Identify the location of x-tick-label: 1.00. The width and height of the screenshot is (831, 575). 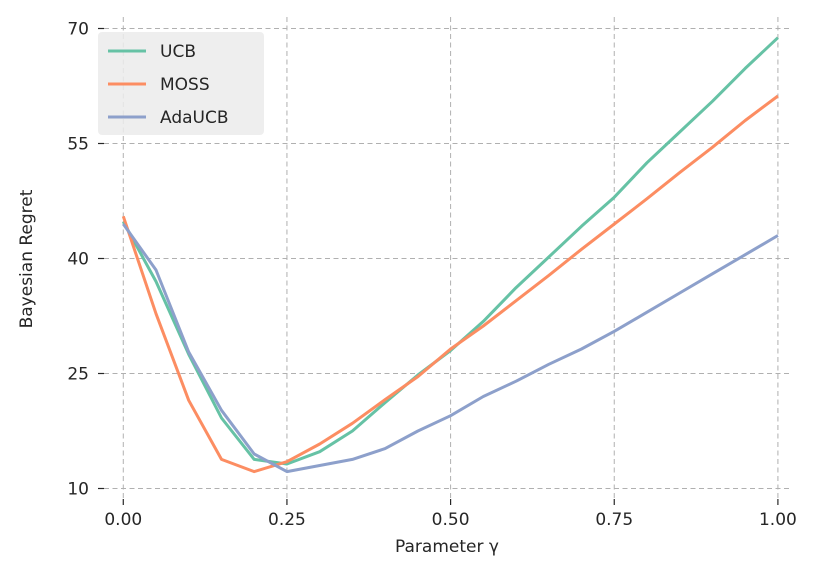
(778, 520).